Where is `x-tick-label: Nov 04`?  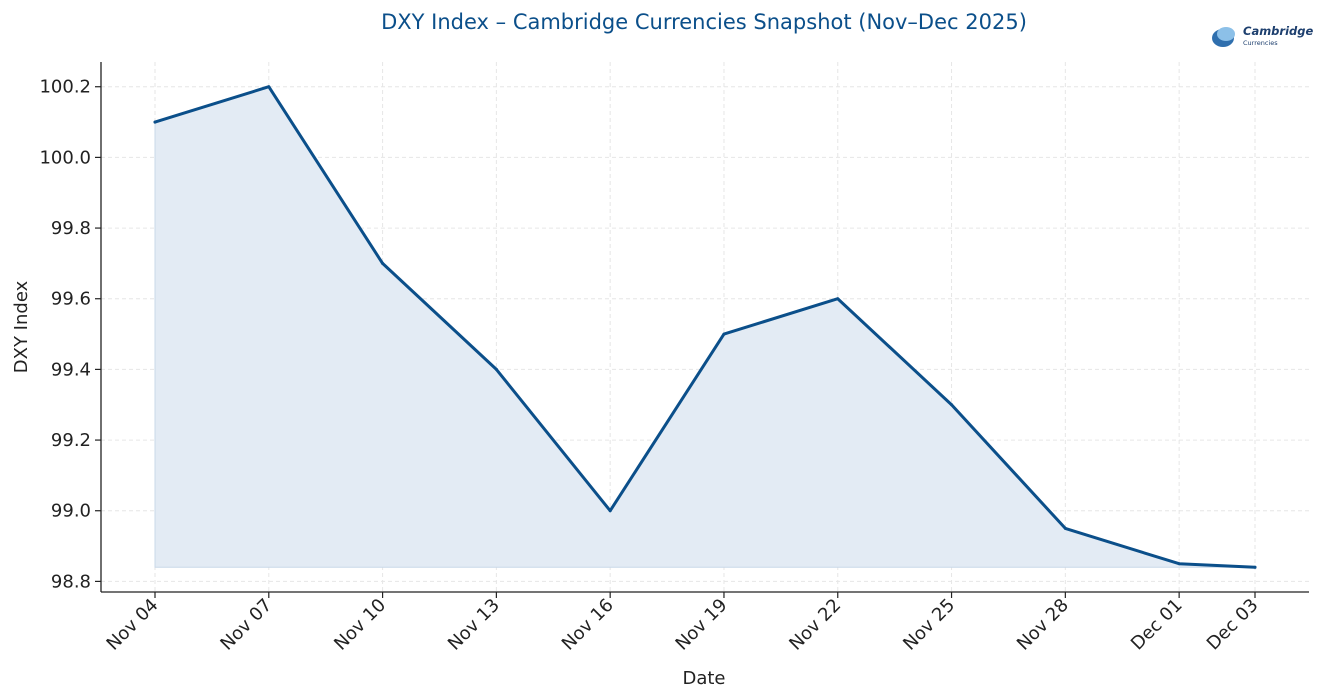
x-tick-label: Nov 04 is located at coordinates (133, 625).